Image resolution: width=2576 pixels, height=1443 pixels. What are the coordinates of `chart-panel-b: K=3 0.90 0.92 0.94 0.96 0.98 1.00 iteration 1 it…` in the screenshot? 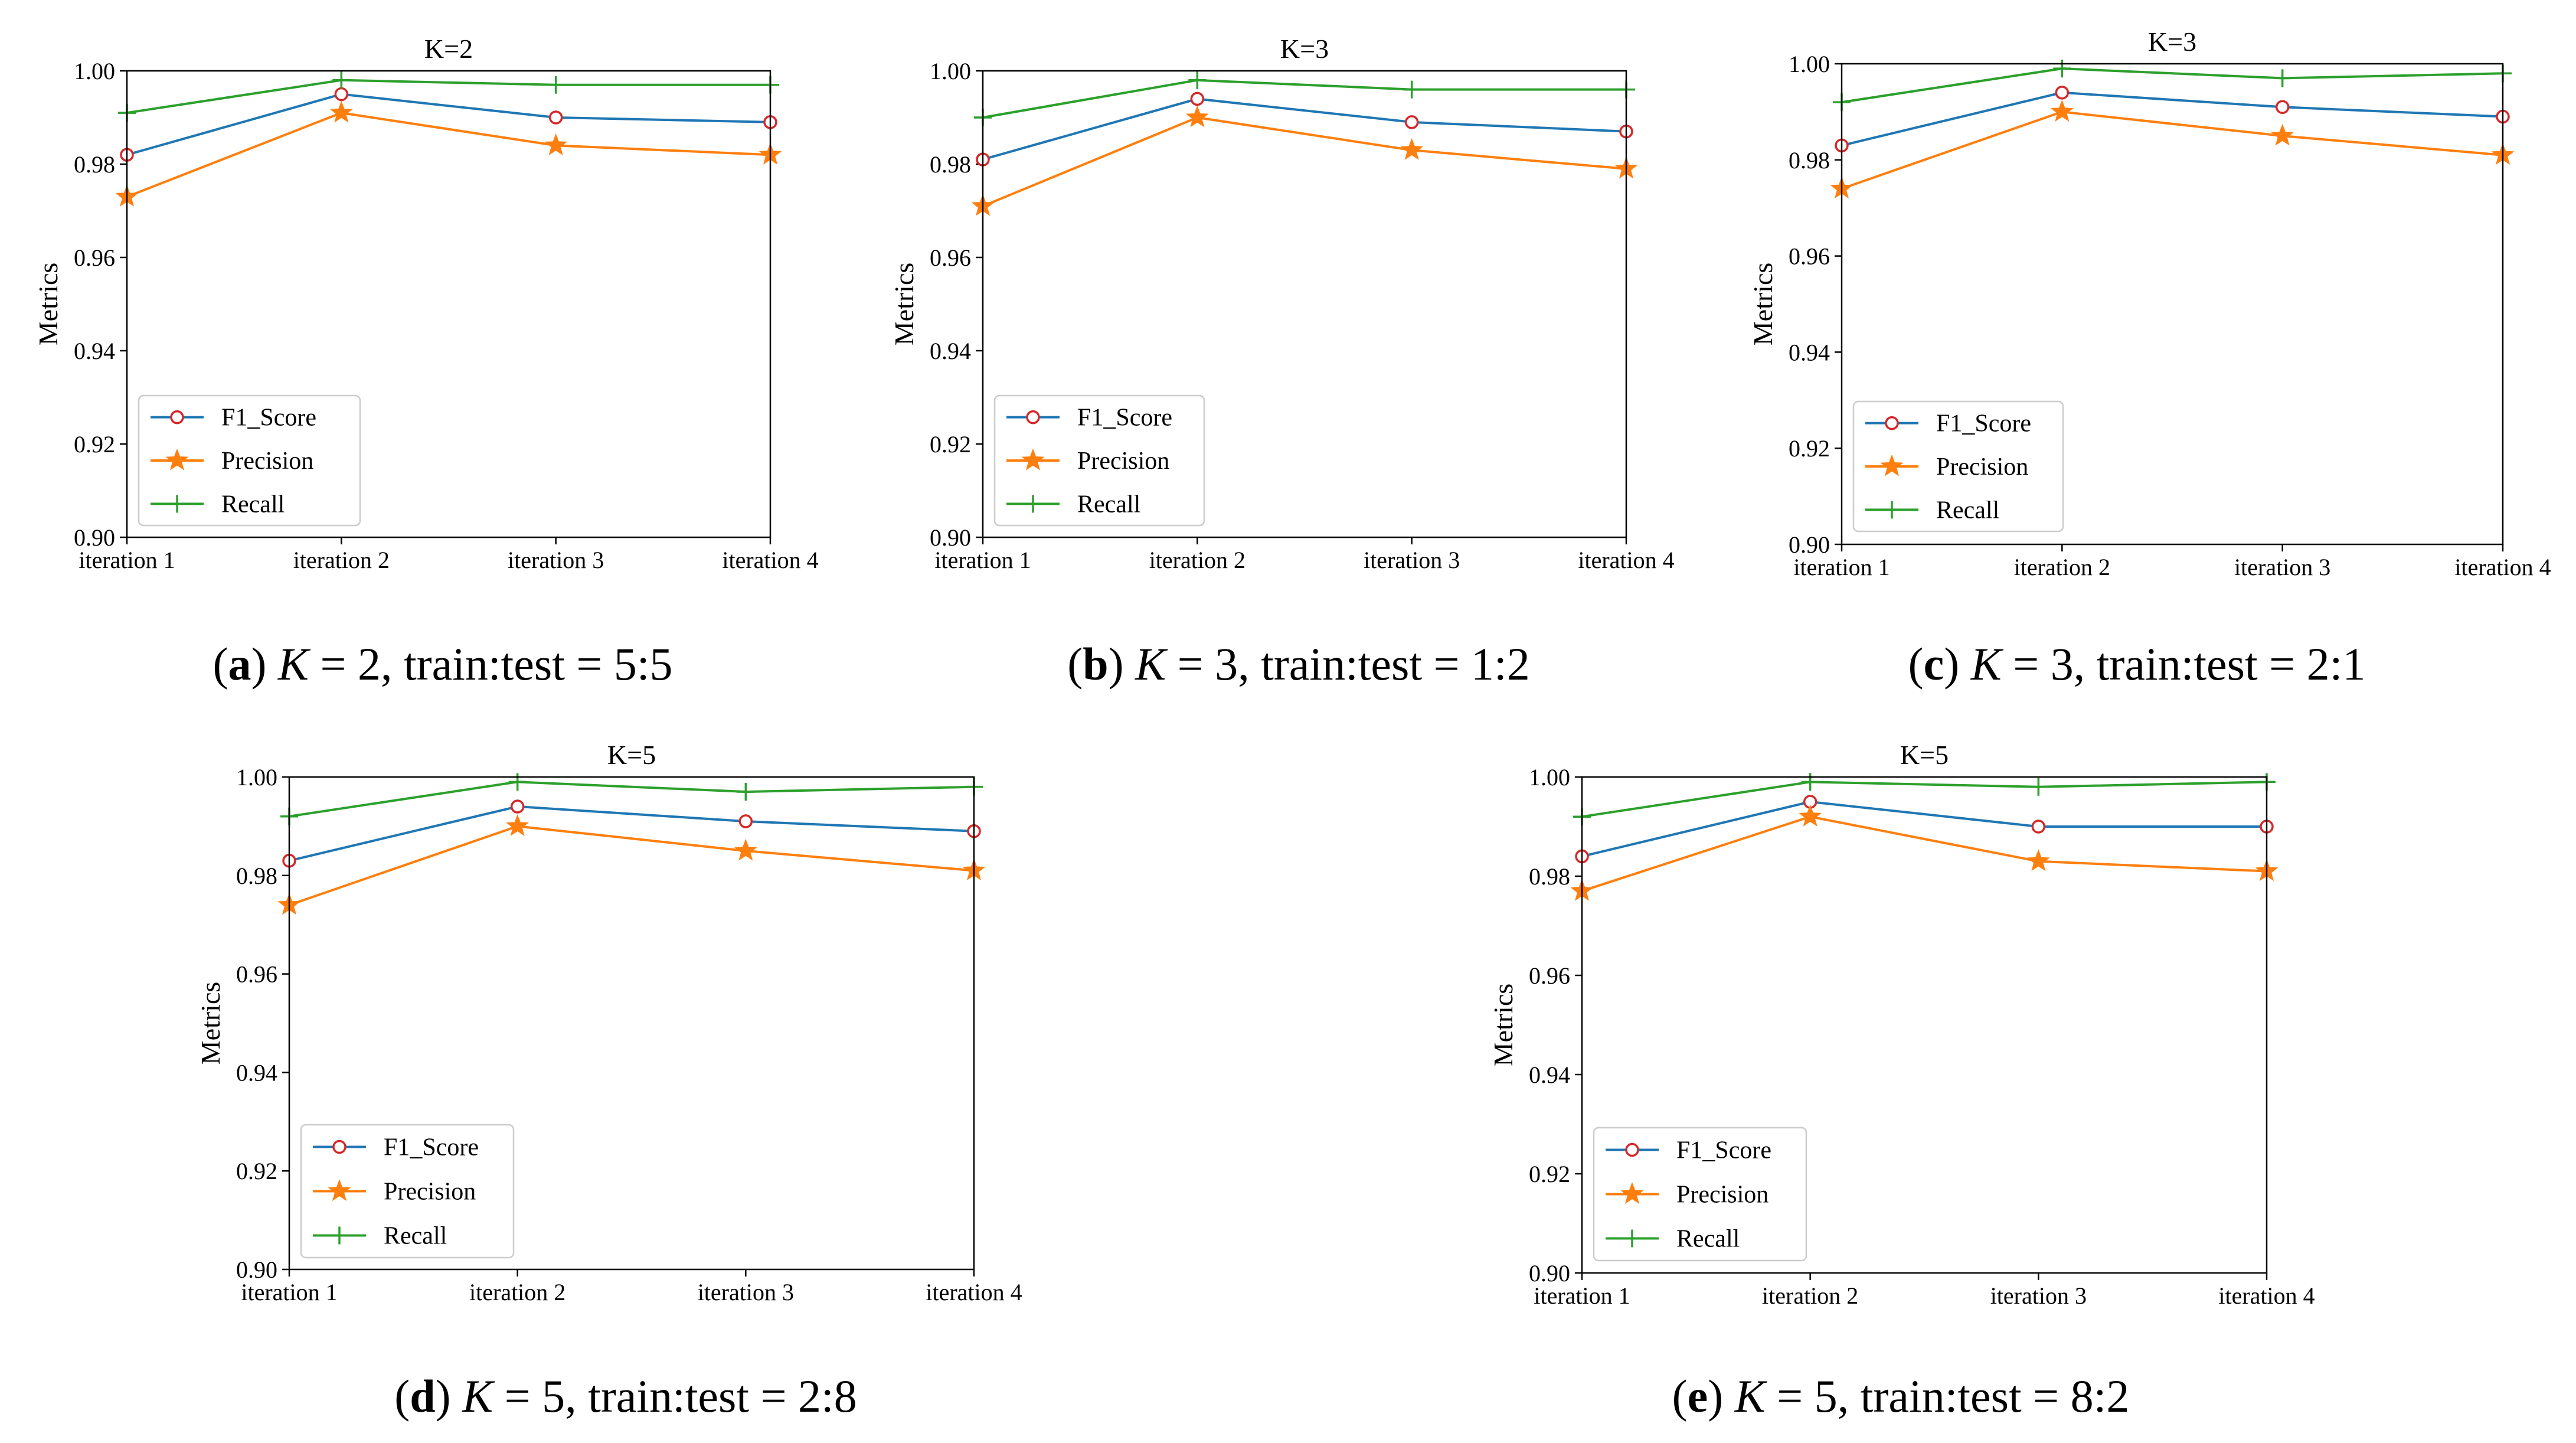 It's located at (1281, 307).